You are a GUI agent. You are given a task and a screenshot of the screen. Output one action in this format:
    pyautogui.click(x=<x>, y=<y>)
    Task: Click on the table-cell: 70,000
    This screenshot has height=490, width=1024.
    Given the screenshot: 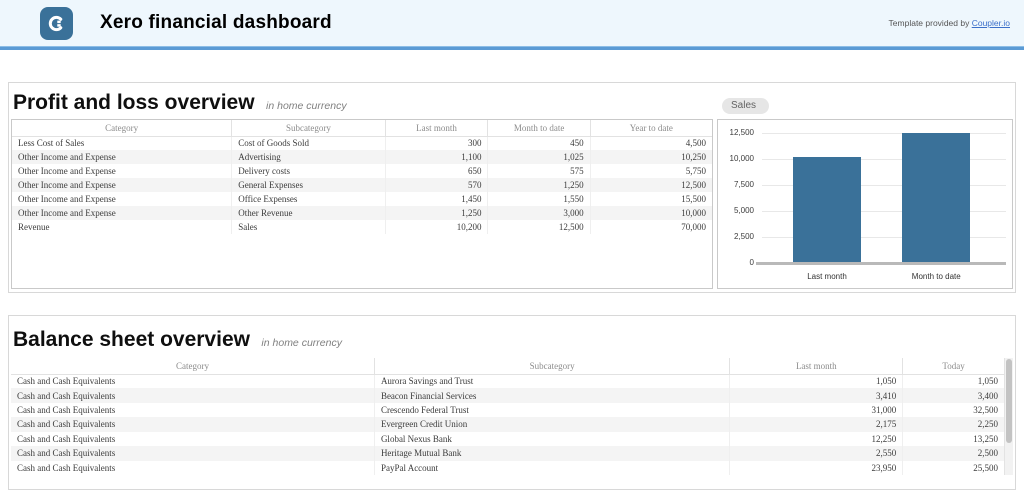 What is the action you would take?
    pyautogui.click(x=650, y=227)
    